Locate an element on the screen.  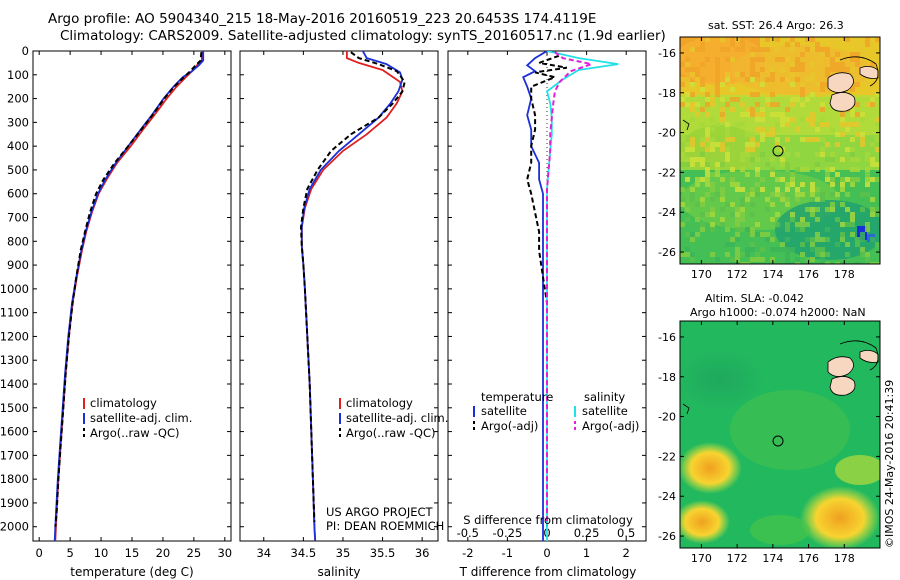
temperature-legend-climatology: climatology is located at coordinates (123, 403).